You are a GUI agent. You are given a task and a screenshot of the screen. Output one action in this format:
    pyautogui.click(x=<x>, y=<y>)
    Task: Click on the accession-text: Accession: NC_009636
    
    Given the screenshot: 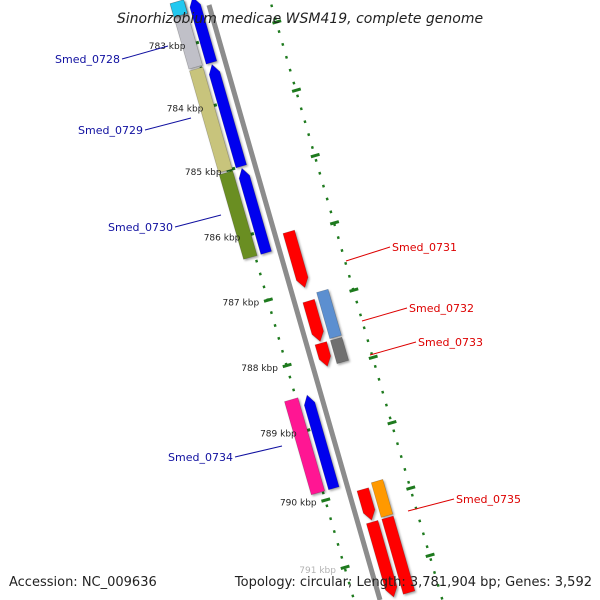 What is the action you would take?
    pyautogui.click(x=83, y=582)
    